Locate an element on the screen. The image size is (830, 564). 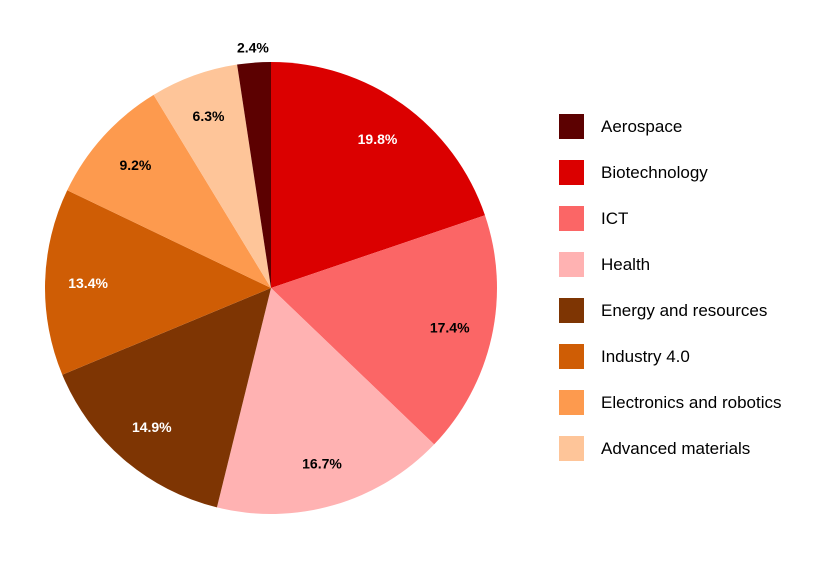
legend-label-electronics-and-robotics: Electronics and robotics is located at coordinates (691, 402).